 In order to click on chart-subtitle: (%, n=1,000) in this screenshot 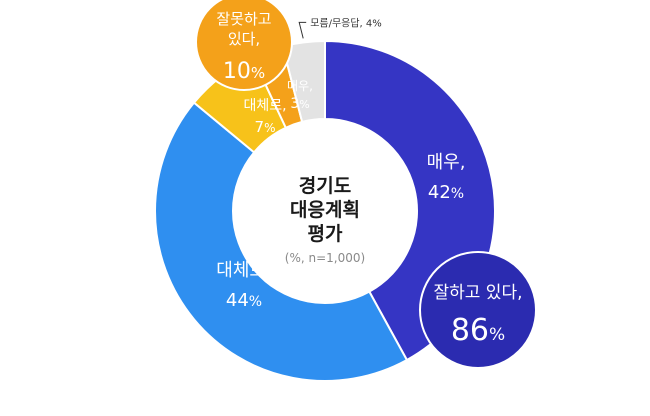, I will do `click(325, 258)`.